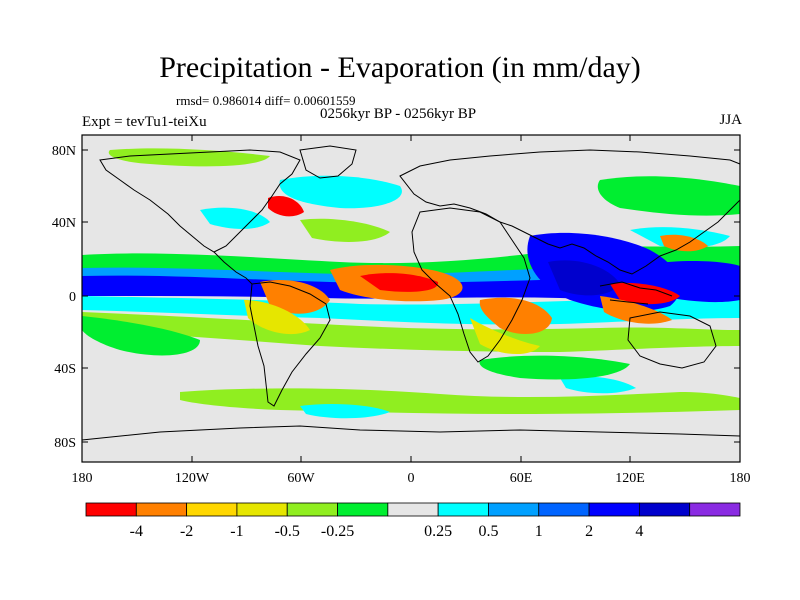  Describe the element at coordinates (630, 478) in the screenshot. I see `lon-label-120e: 120E` at that location.